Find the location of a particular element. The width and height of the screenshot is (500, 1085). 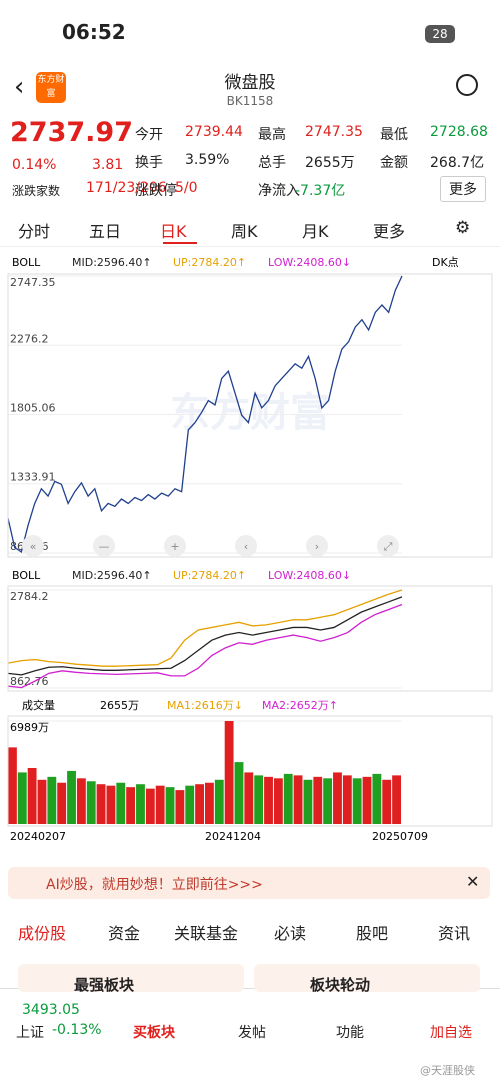

subtab: 股吧 is located at coordinates (372, 933).